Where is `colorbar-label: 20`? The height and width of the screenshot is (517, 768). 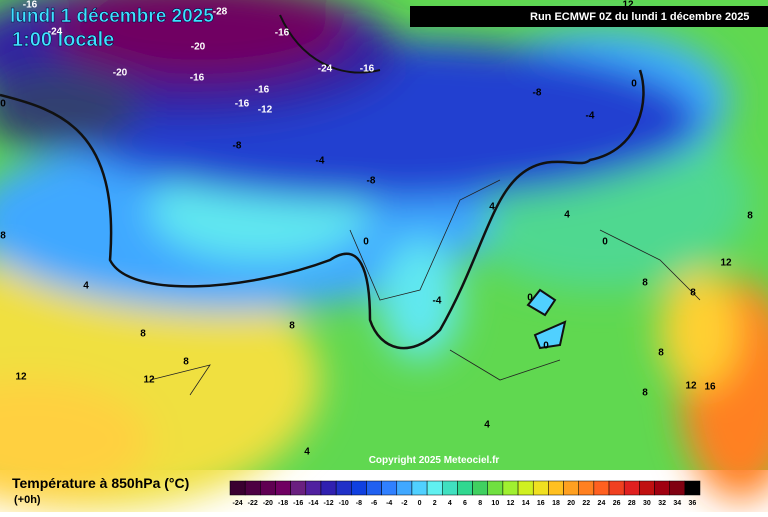 colorbar-label: 20 is located at coordinates (571, 503).